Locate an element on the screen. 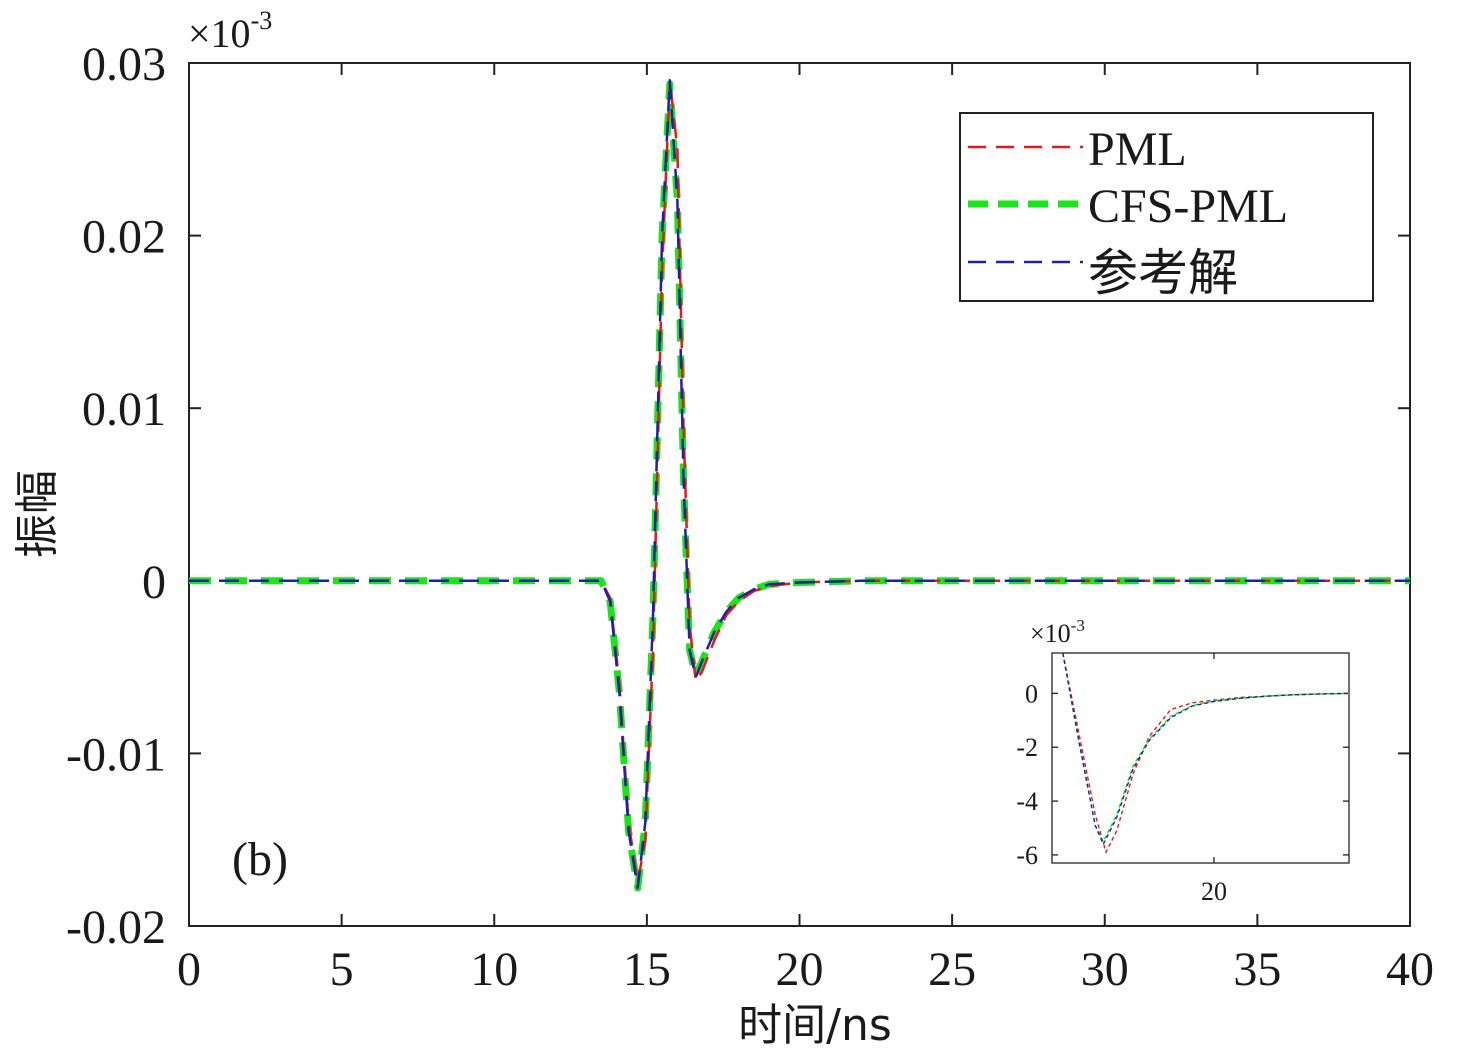 The width and height of the screenshot is (1458, 1048). inset-series-line-reference is located at coordinates (1205, 749).